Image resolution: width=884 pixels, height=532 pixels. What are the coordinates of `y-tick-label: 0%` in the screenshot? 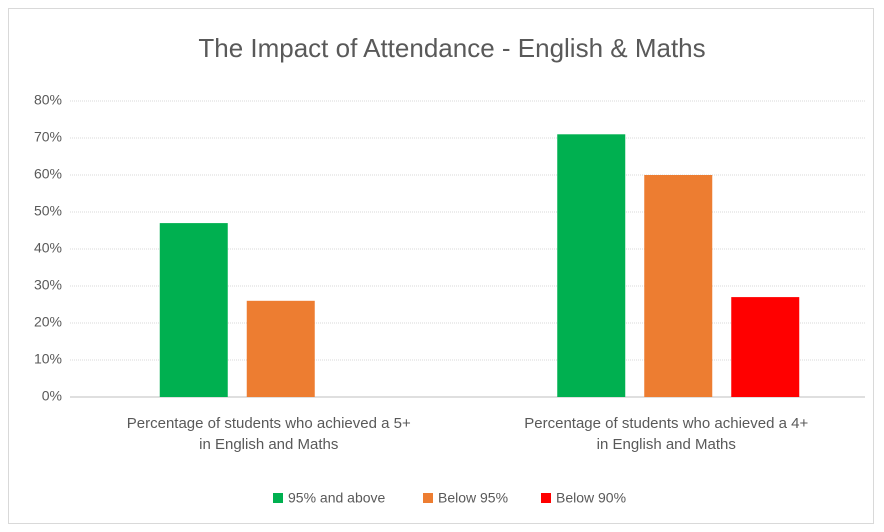 It's located at (52, 396).